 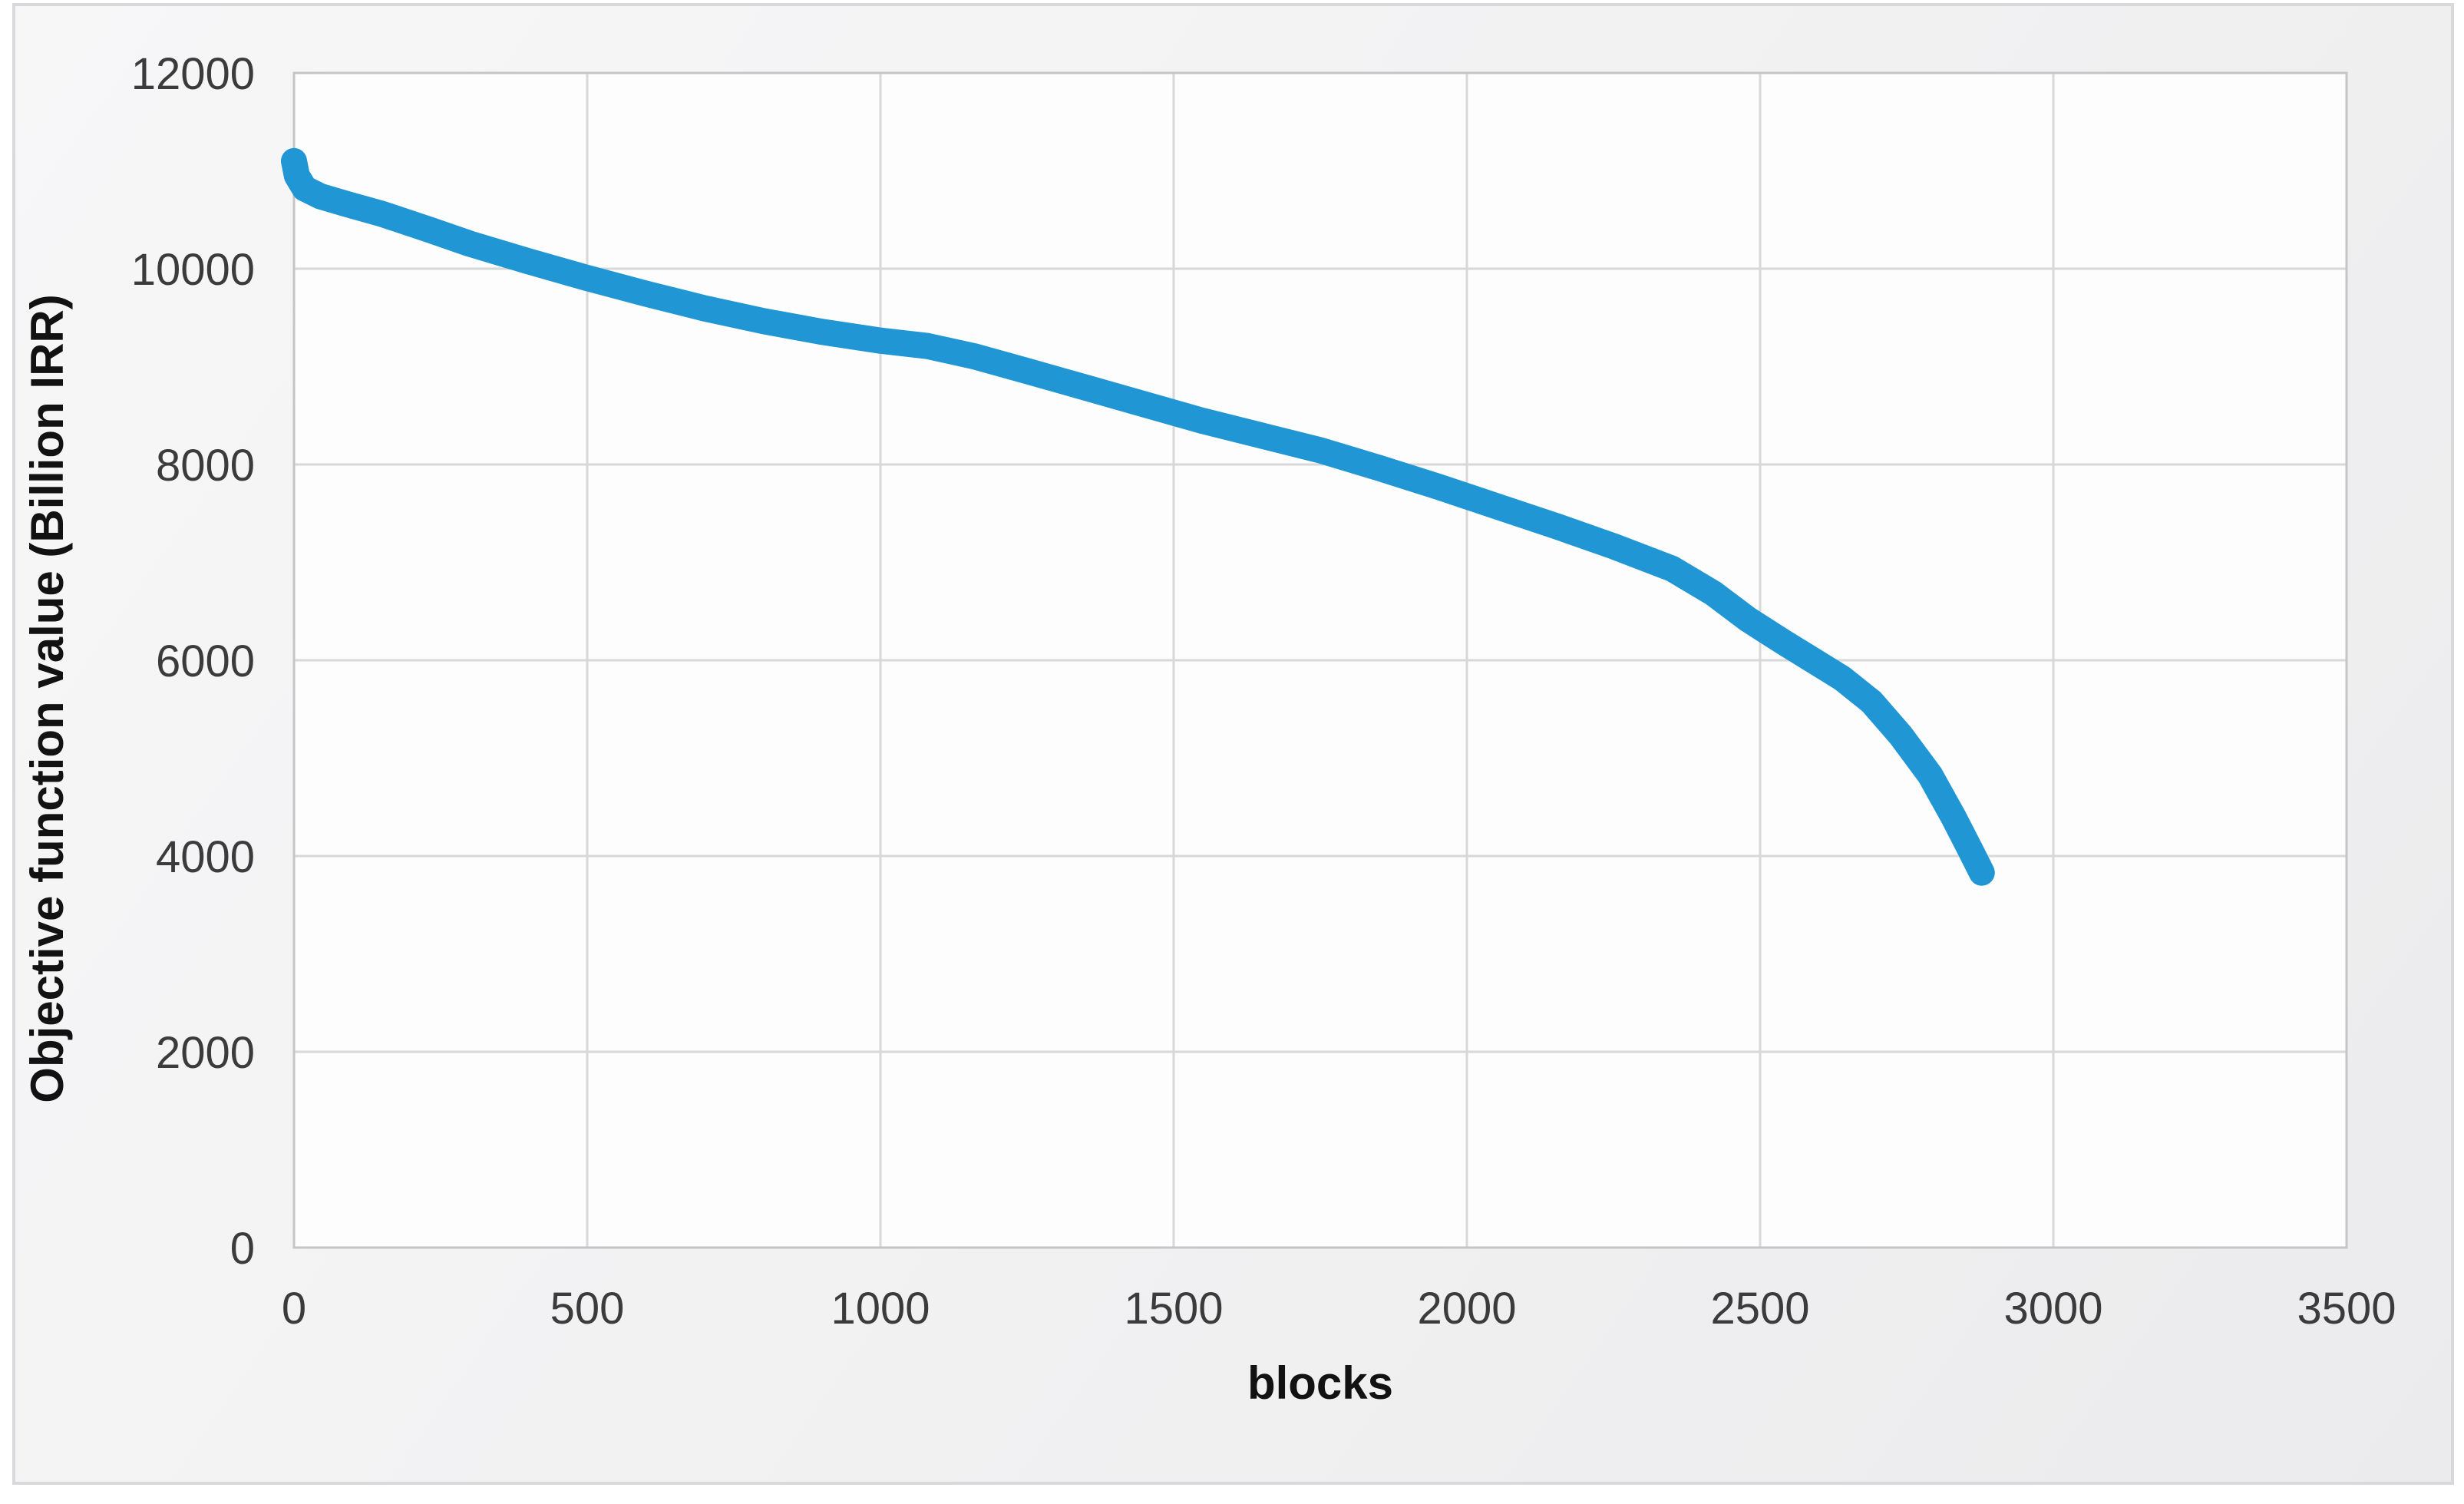 I want to click on x-tick-label: 2000, so click(x=1466, y=1309).